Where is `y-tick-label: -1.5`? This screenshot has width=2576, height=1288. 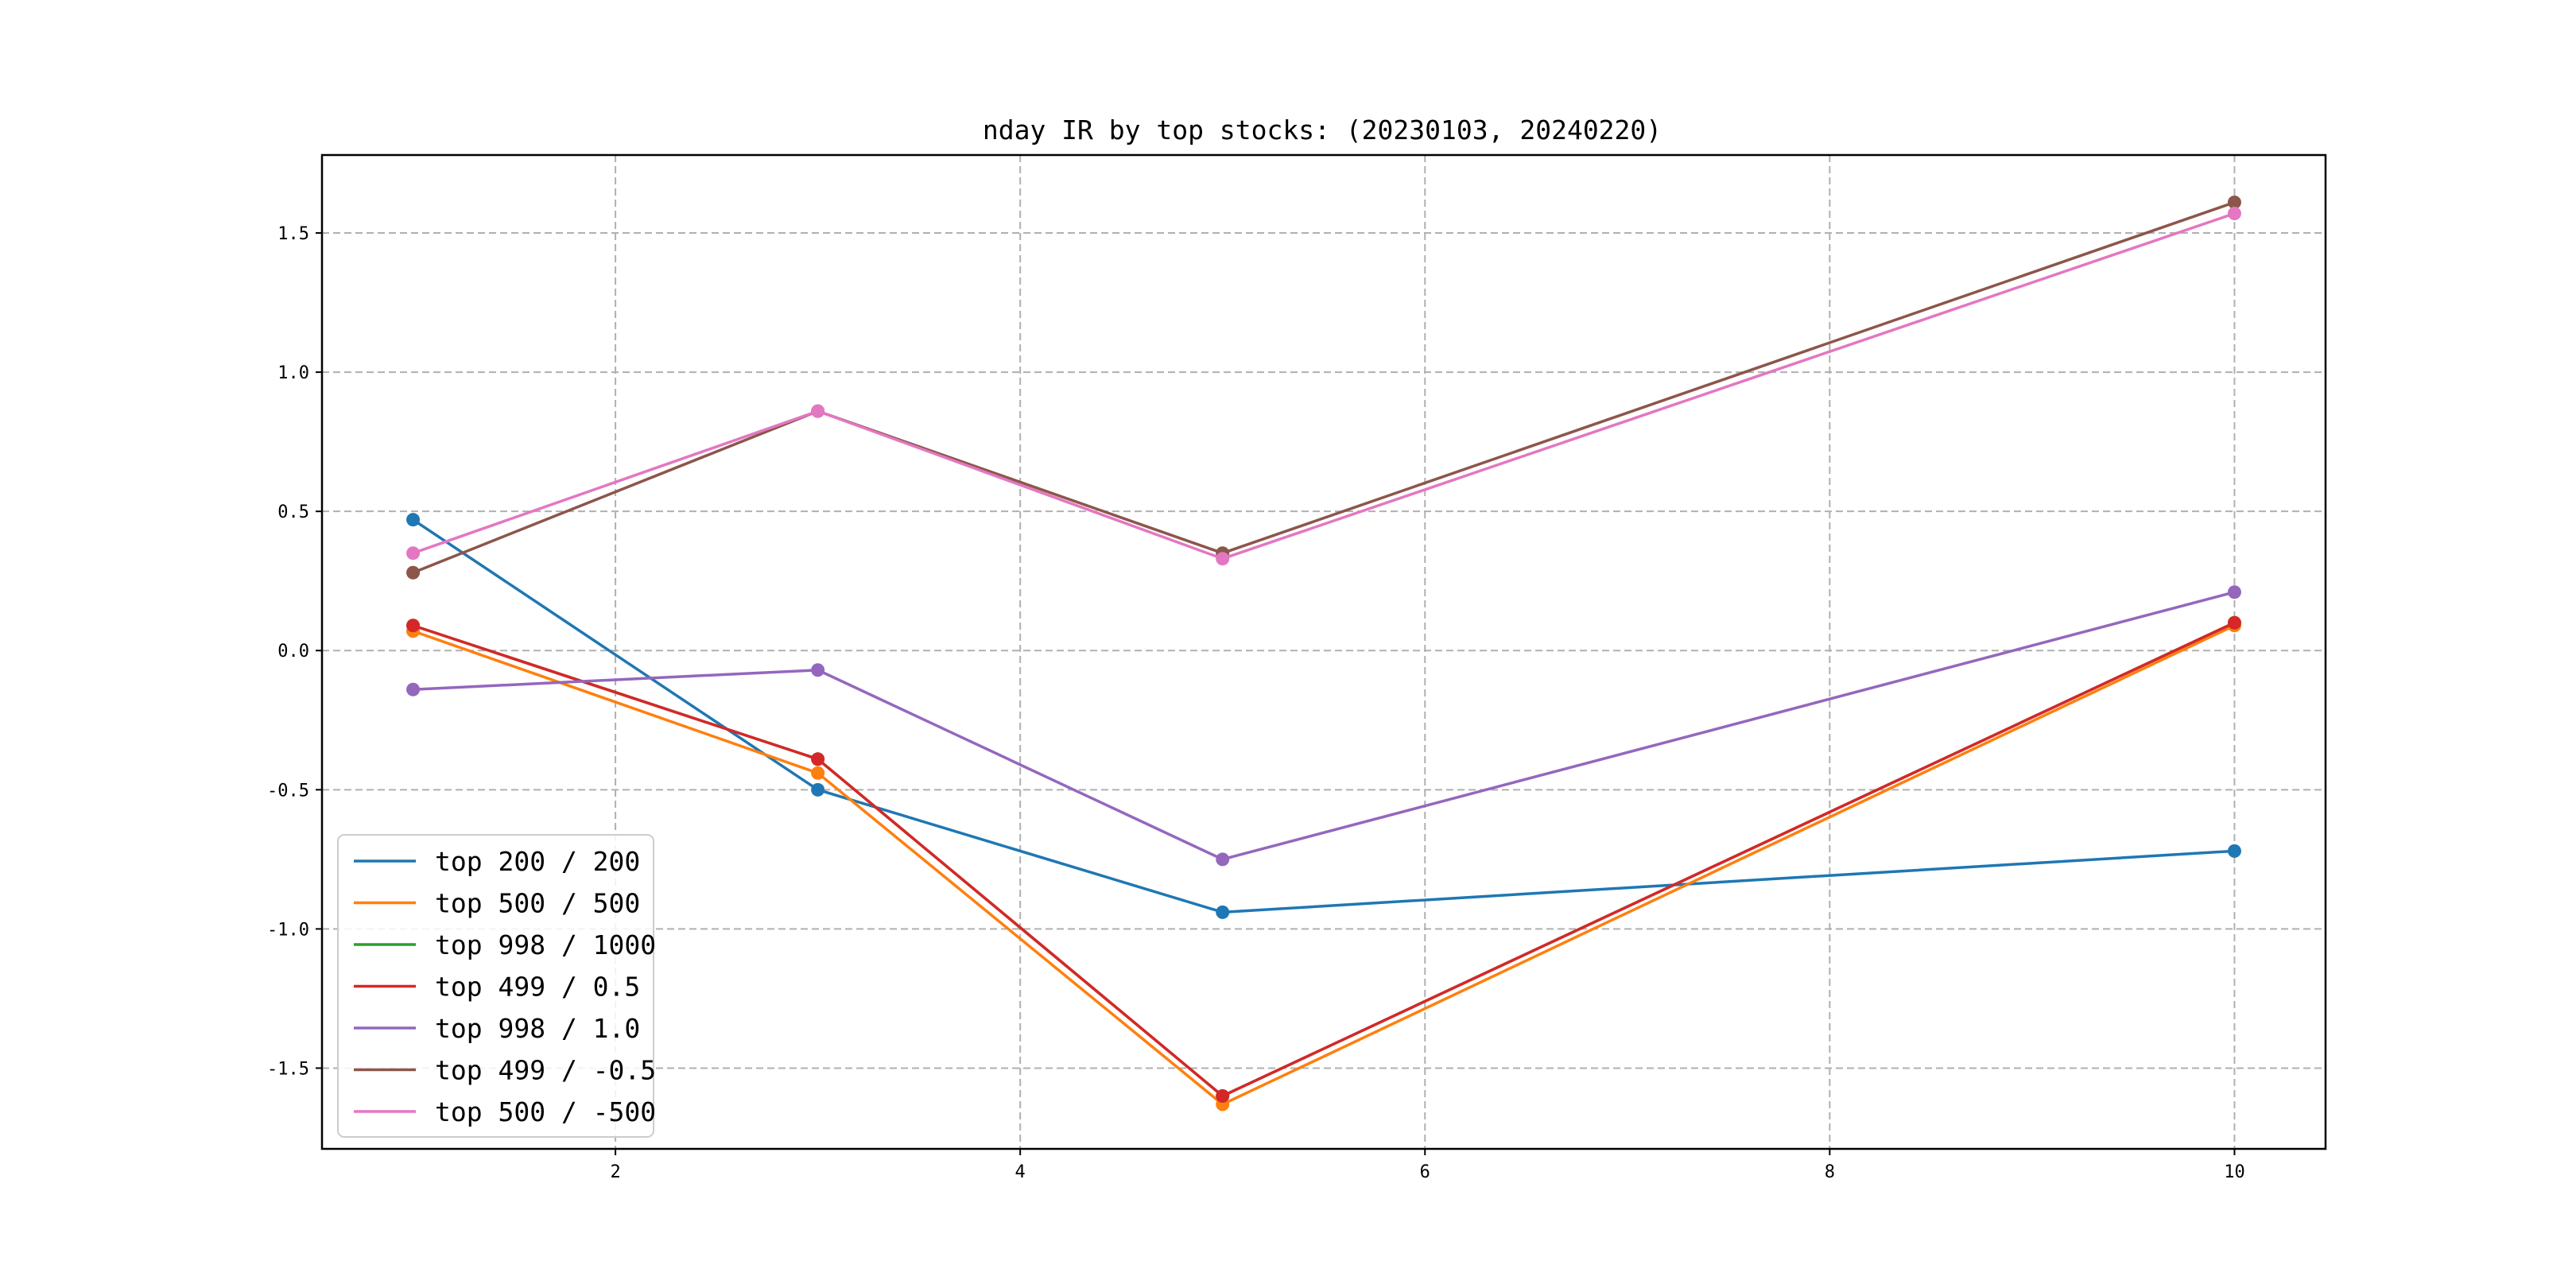 y-tick-label: -1.5 is located at coordinates (288, 1069).